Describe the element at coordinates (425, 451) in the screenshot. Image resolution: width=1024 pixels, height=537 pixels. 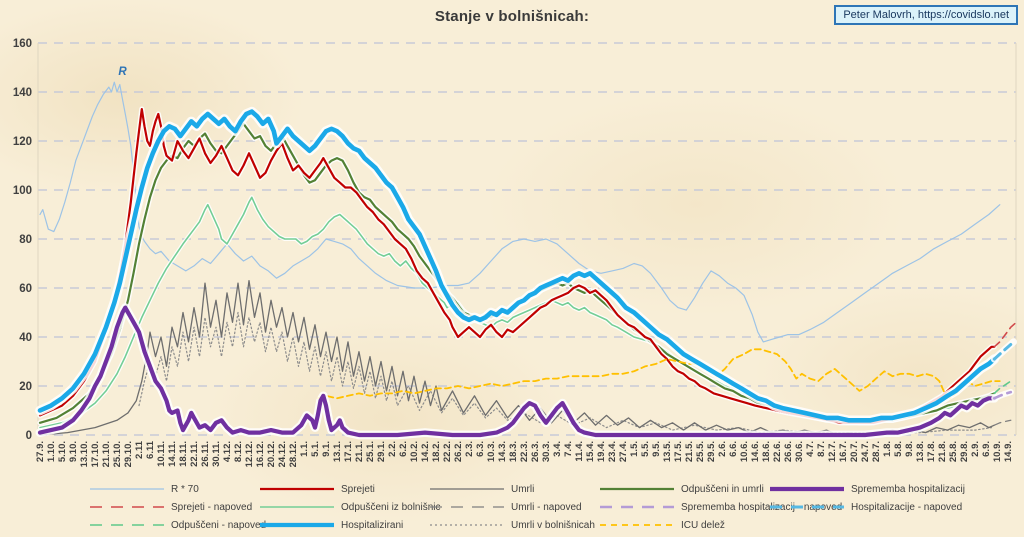
I see `x-axis-label: 14.2.` at that location.